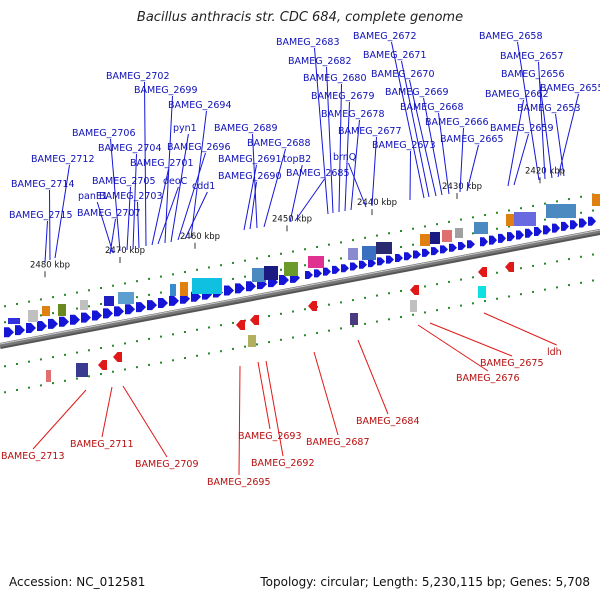  I want to click on forward-gene-label: cdd1, so click(203, 186).